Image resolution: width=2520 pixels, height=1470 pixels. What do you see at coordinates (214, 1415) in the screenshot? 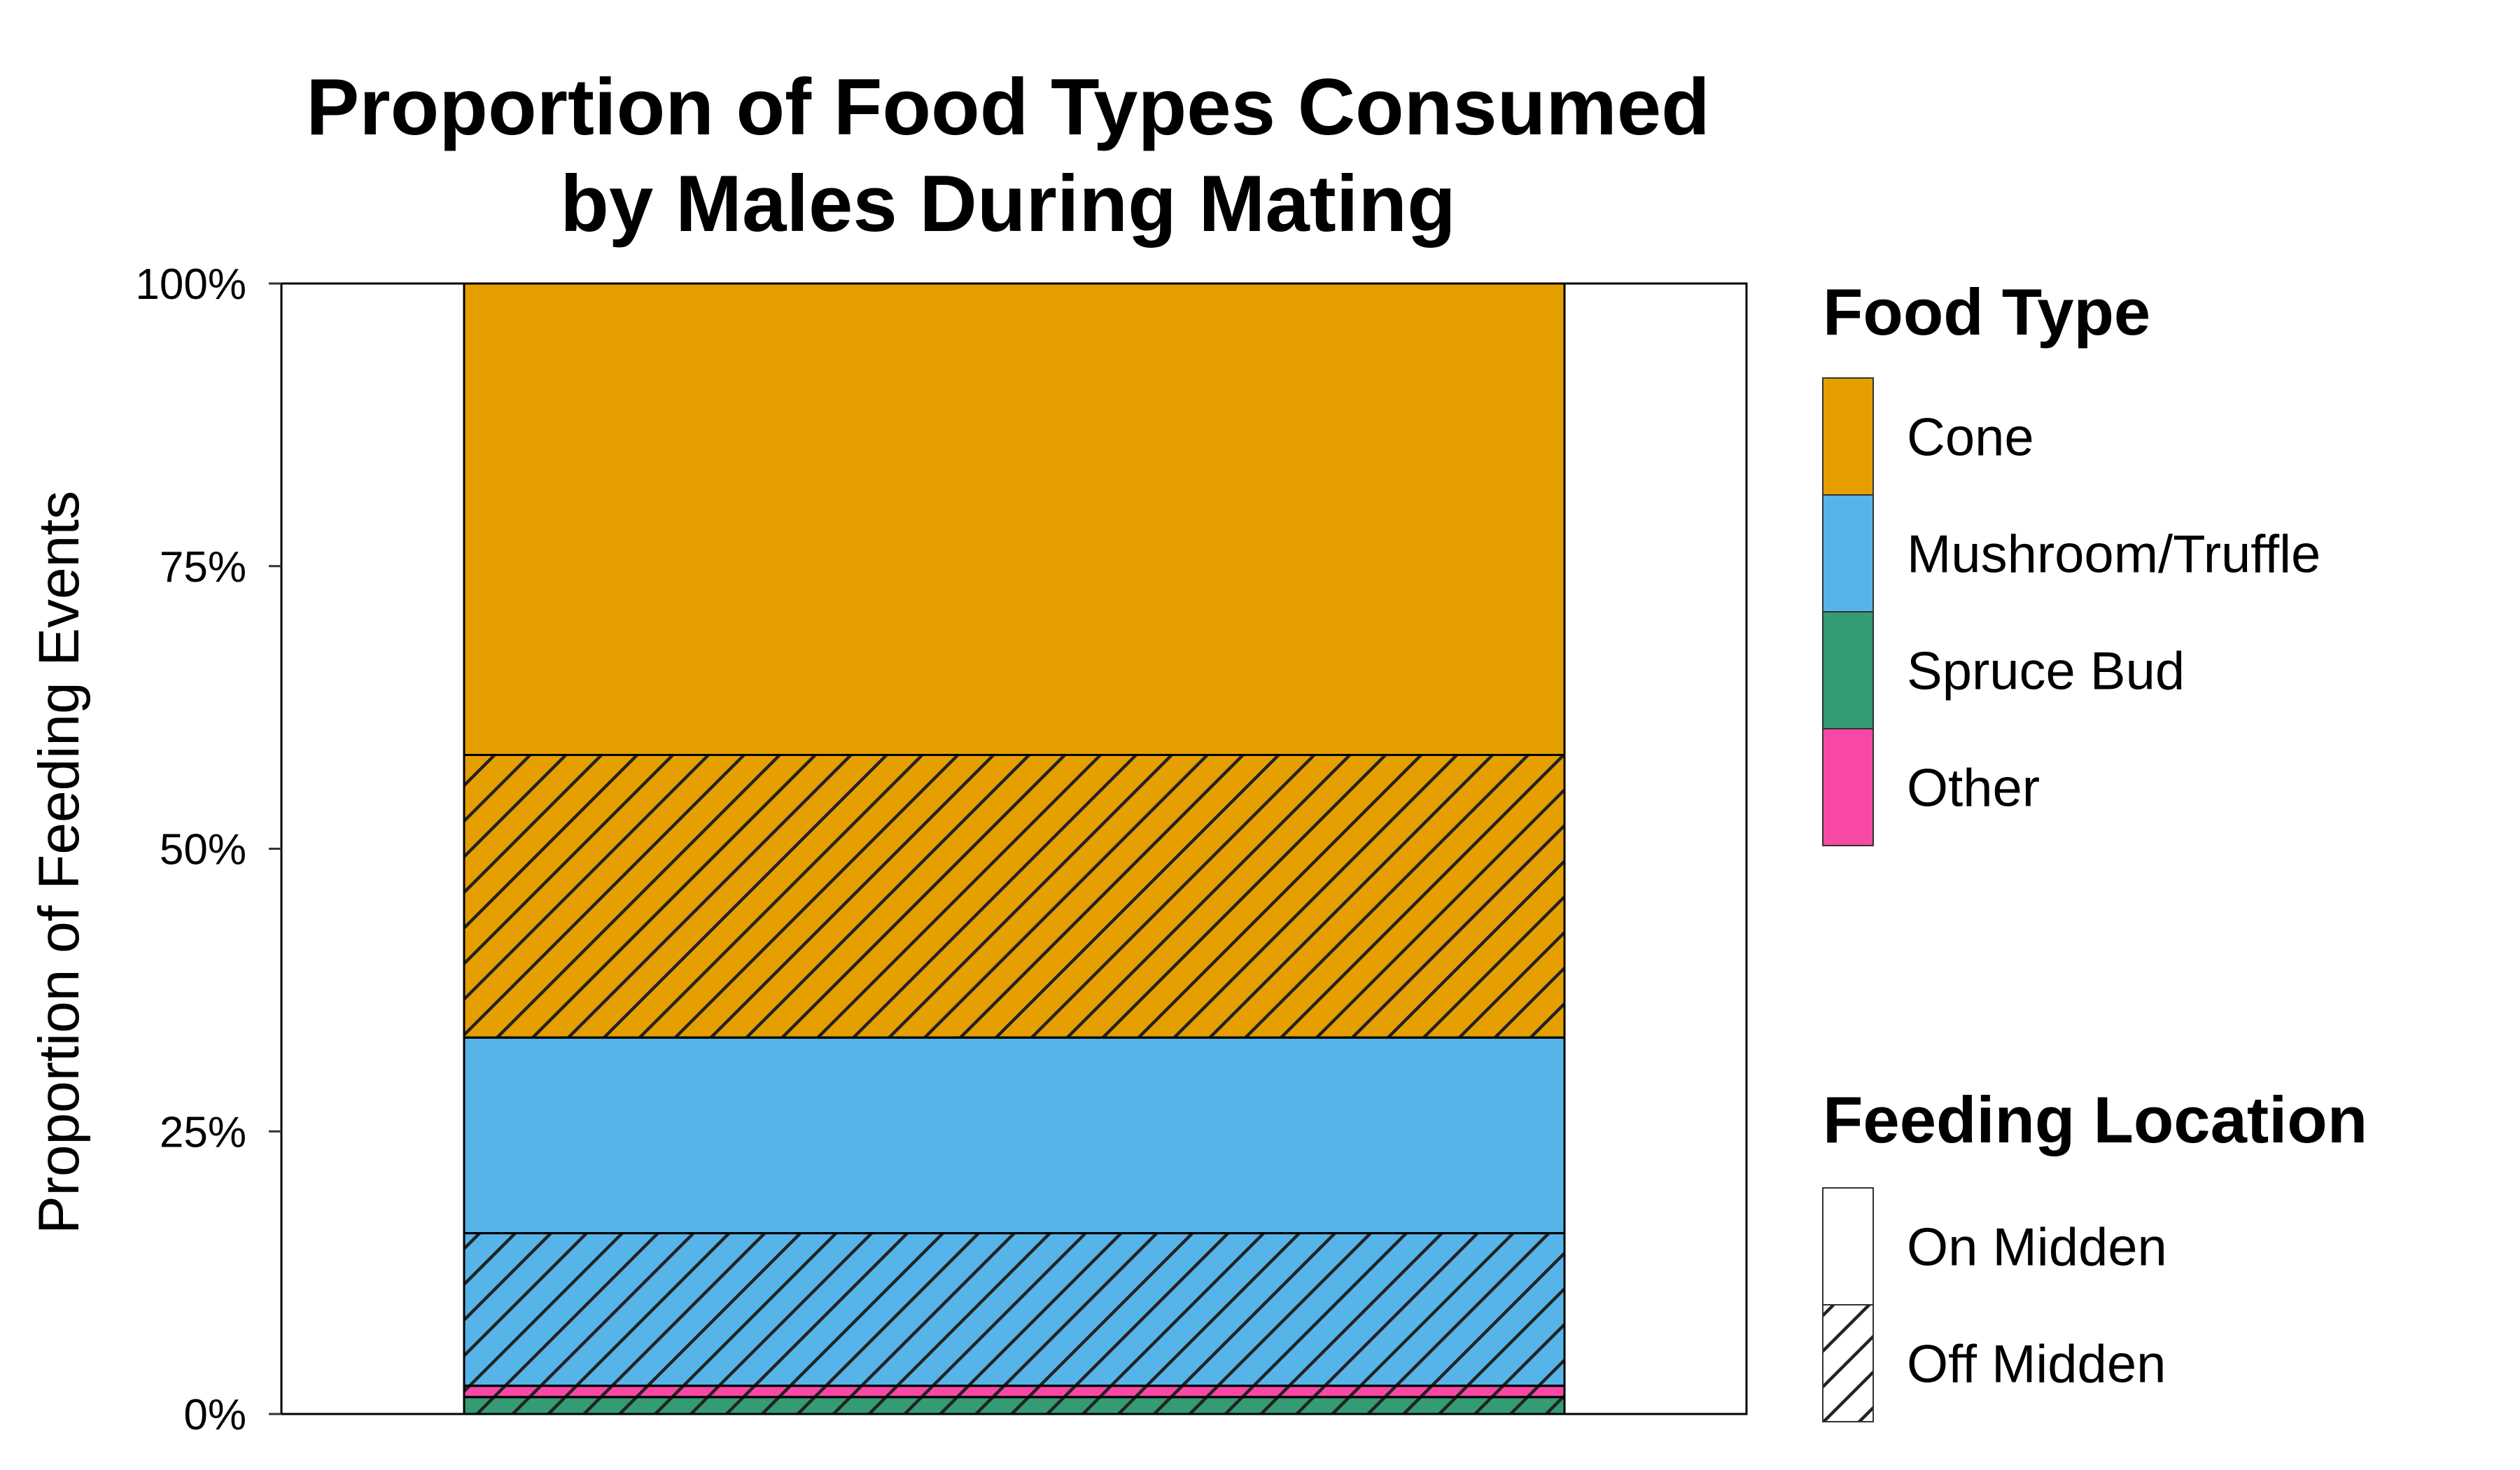
I see `y-tick-label: 0%` at bounding box center [214, 1415].